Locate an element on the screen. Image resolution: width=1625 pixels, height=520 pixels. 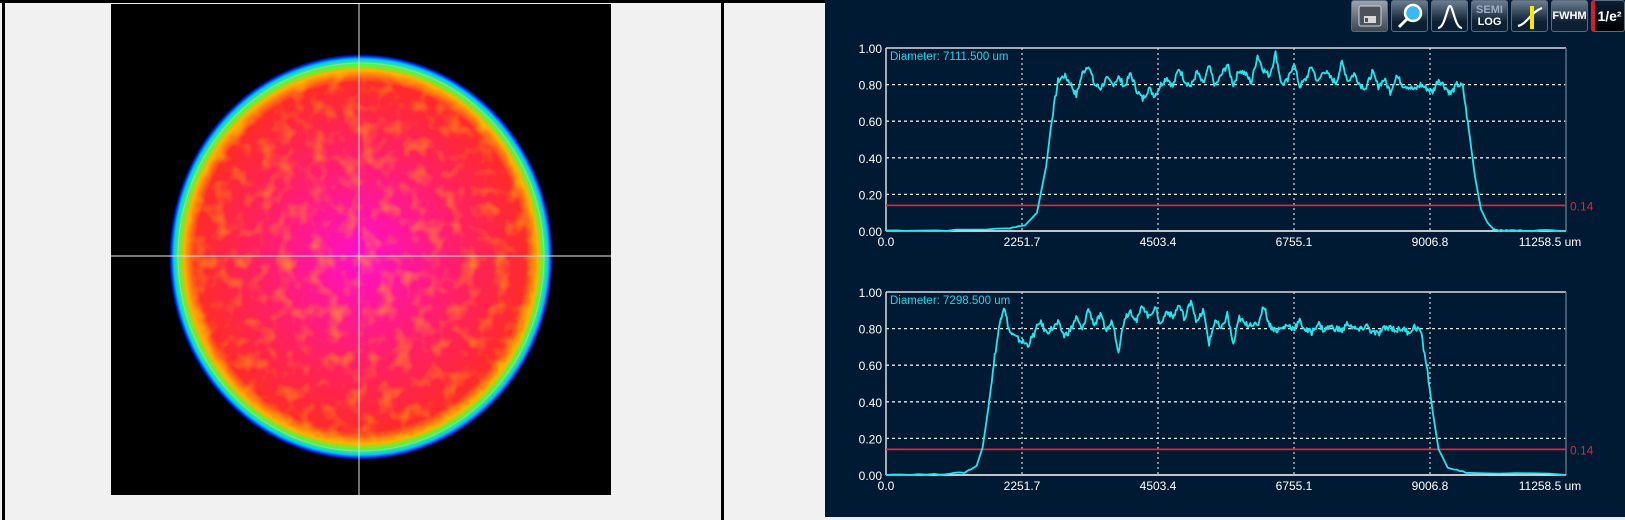
edge-marker-icon is located at coordinates (1529, 17).